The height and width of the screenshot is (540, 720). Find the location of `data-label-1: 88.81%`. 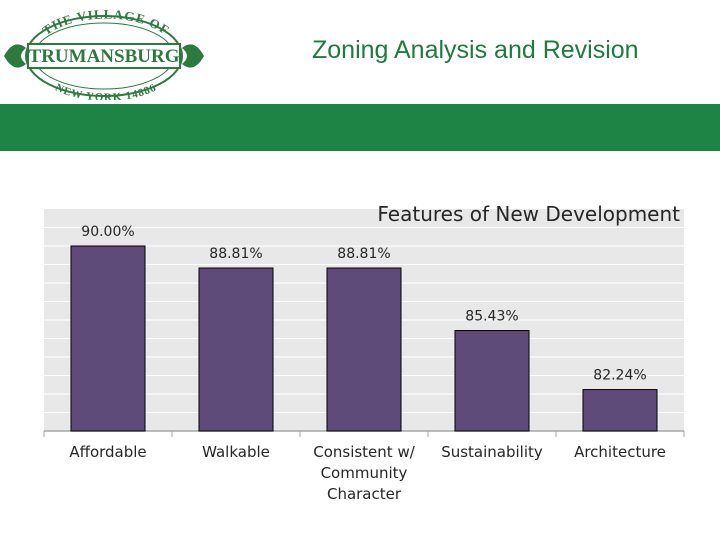

data-label-1: 88.81% is located at coordinates (235, 254).